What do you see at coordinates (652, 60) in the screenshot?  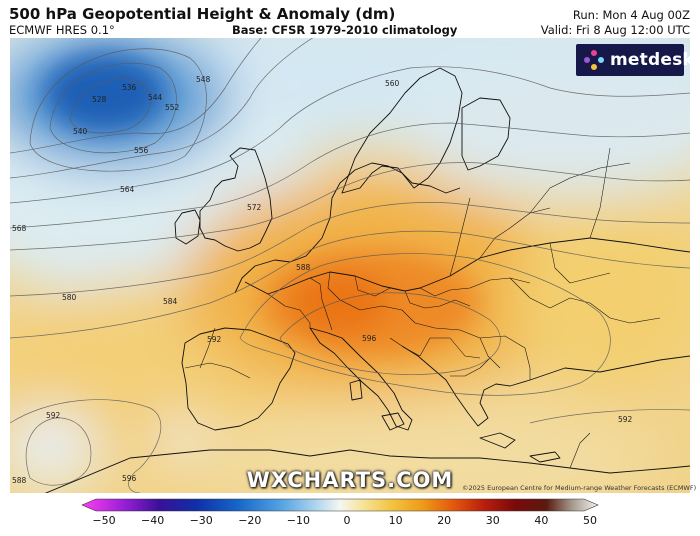 I see `metdesk-logo-text: metdesk` at bounding box center [652, 60].